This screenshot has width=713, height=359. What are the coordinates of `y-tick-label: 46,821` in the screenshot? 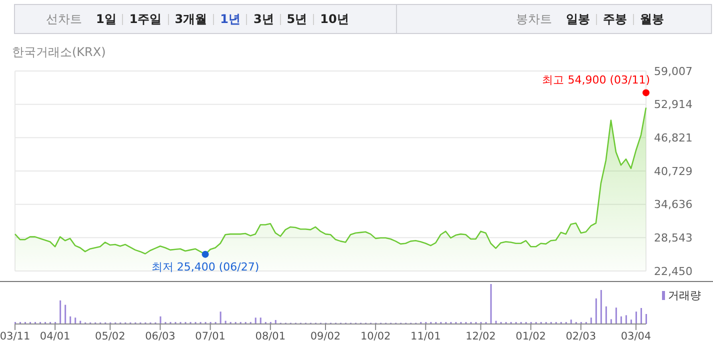 It's located at (673, 138).